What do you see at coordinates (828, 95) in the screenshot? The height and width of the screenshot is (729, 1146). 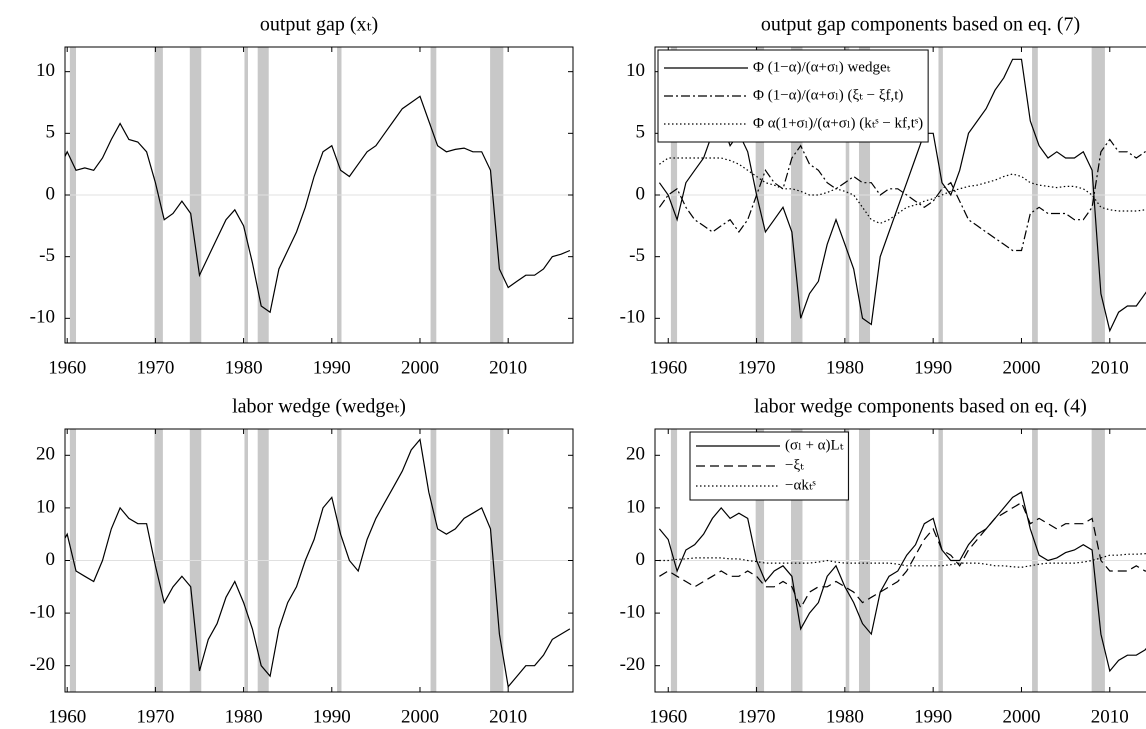 I see `legend-label: Φ (1−α)/(α+σₗ) (ξₜ − ξf,t)` at bounding box center [828, 95].